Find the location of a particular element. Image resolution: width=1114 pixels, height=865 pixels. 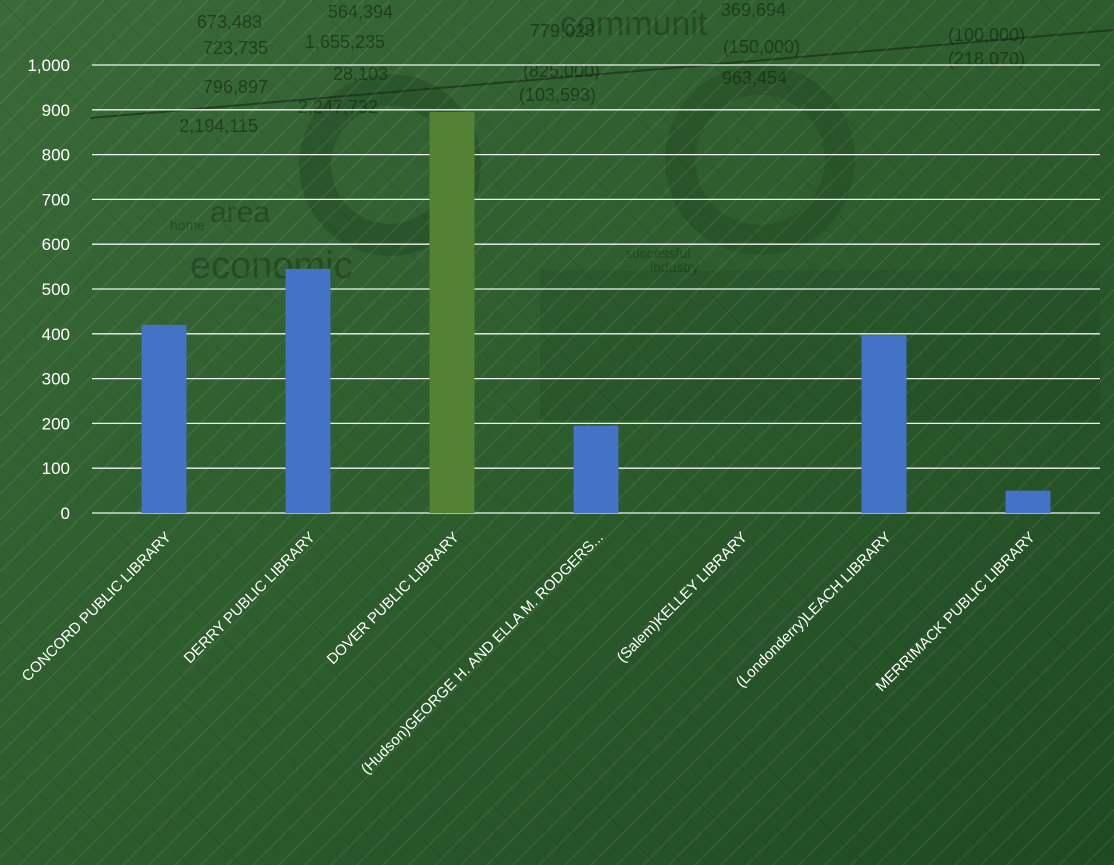

x-category-label: MERRIMACK PUBLIC LIBRARY is located at coordinates (956, 612).